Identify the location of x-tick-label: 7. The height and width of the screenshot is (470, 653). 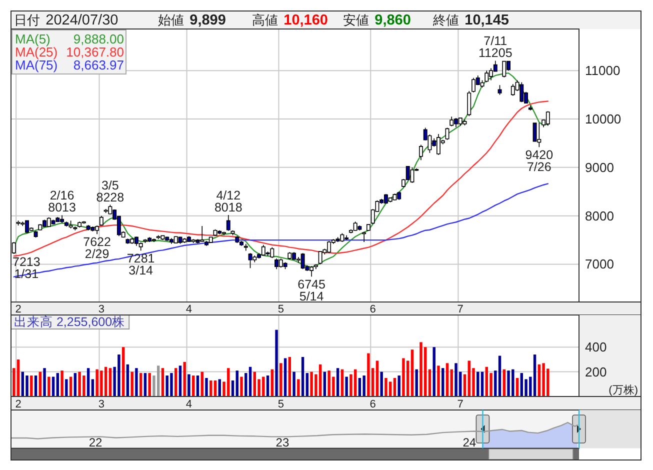
(460, 310).